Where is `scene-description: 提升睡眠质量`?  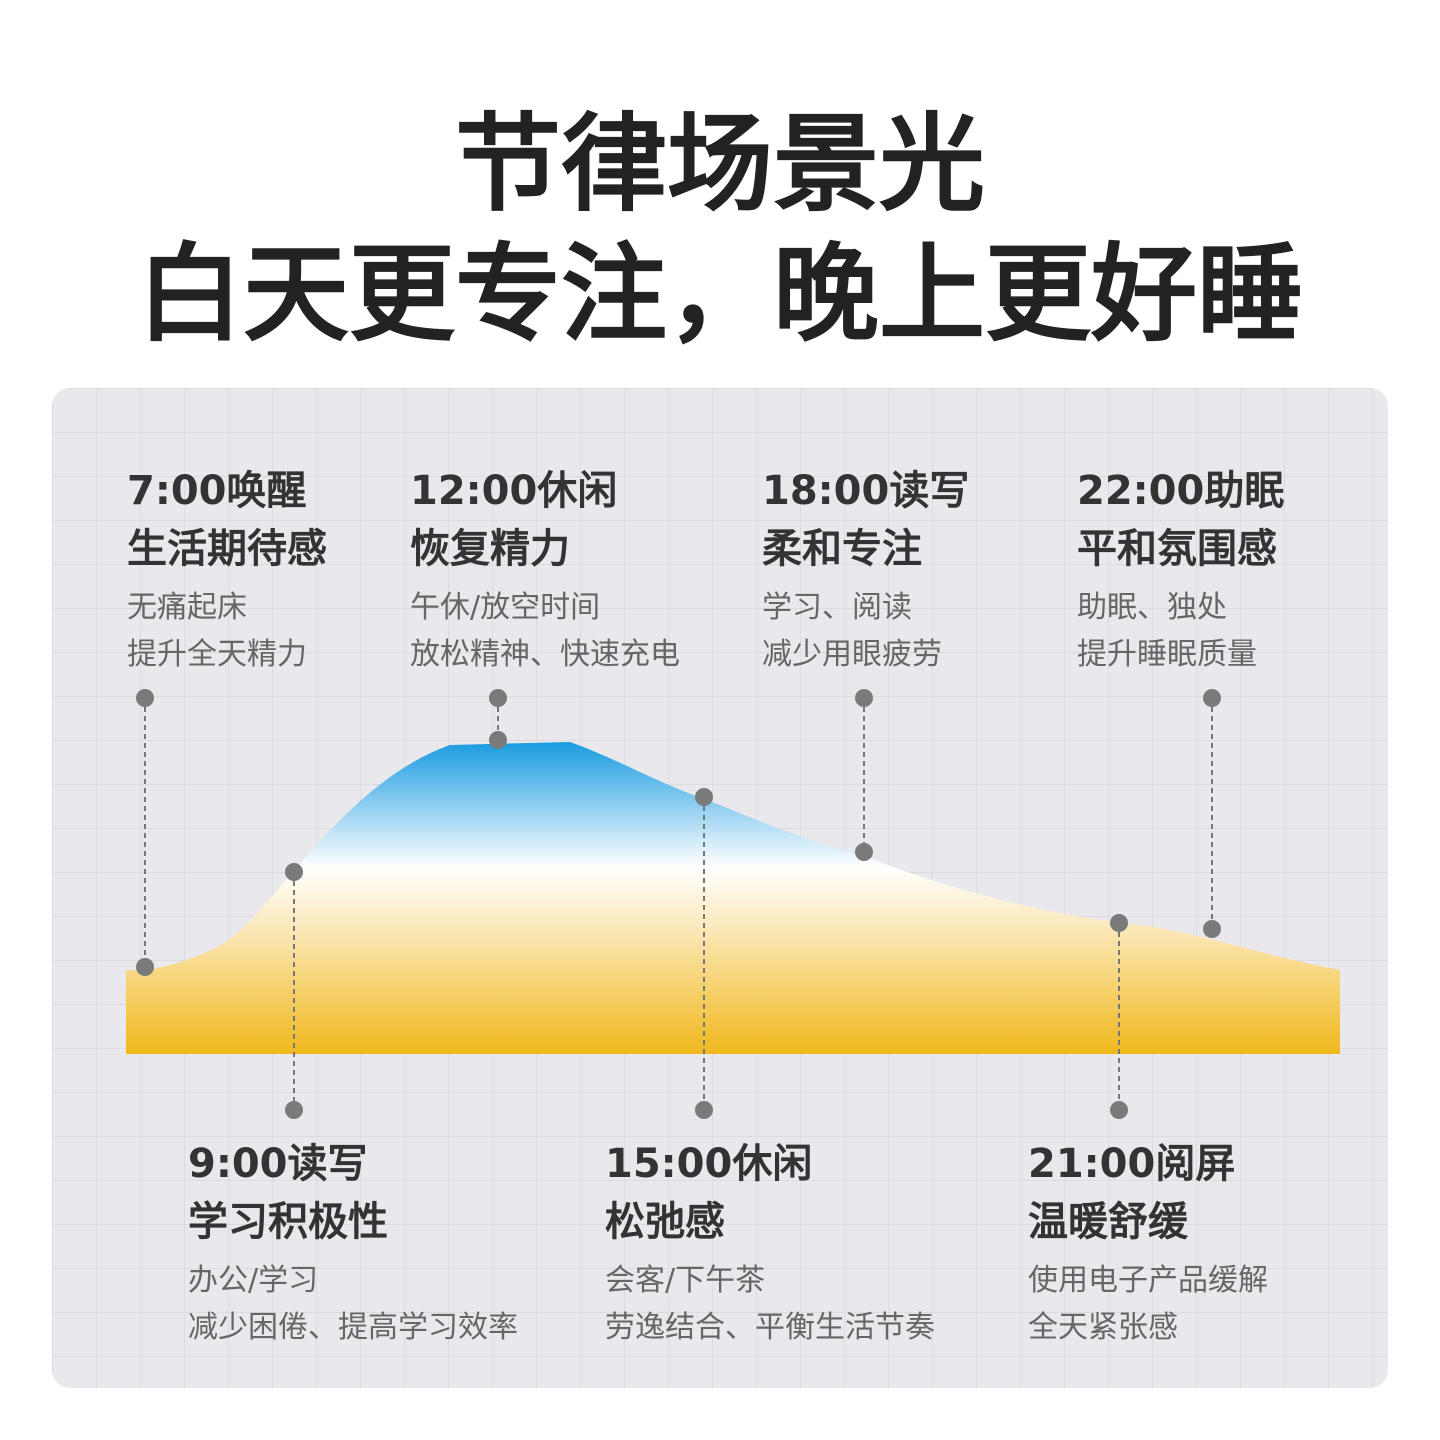
scene-description: 提升睡眠质量 is located at coordinates (1167, 654).